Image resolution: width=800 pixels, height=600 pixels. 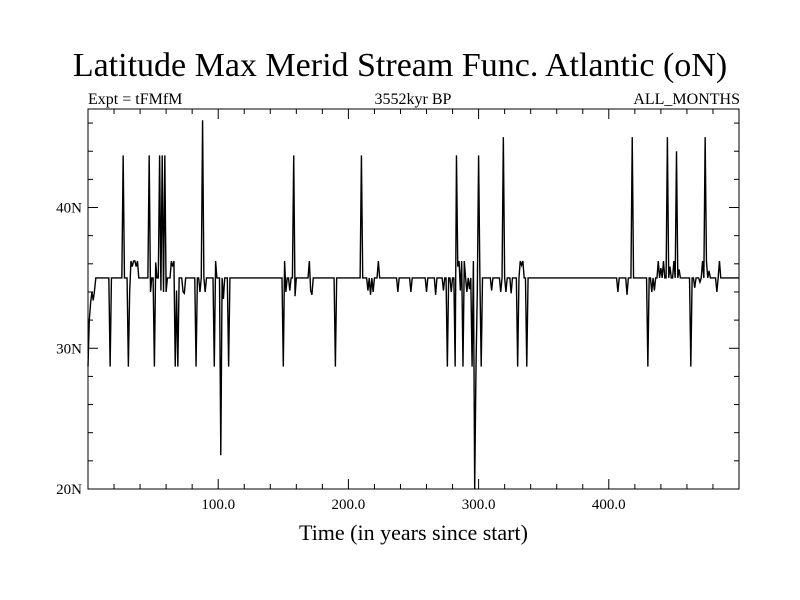 What do you see at coordinates (69, 209) in the screenshot?
I see `y-tick-label: 40N` at bounding box center [69, 209].